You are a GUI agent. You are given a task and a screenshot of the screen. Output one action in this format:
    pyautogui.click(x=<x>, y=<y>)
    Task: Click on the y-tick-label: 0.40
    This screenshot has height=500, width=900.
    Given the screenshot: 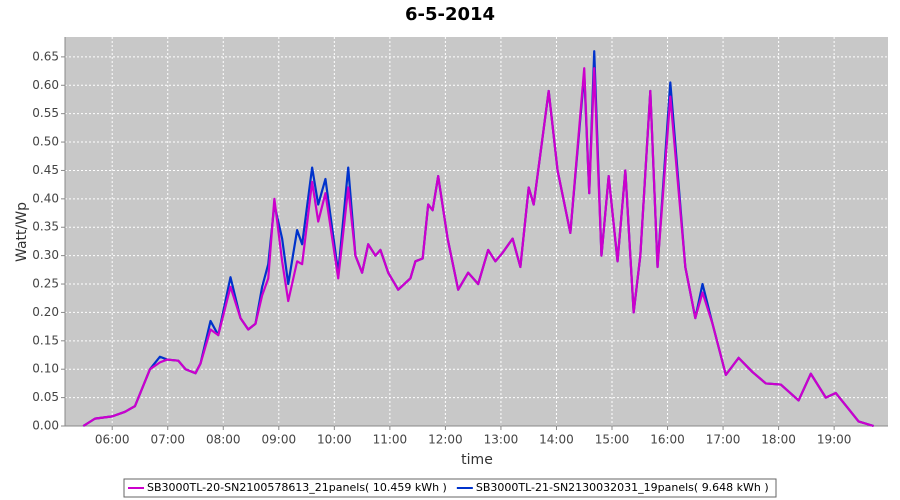 What is the action you would take?
    pyautogui.click(x=45, y=198)
    